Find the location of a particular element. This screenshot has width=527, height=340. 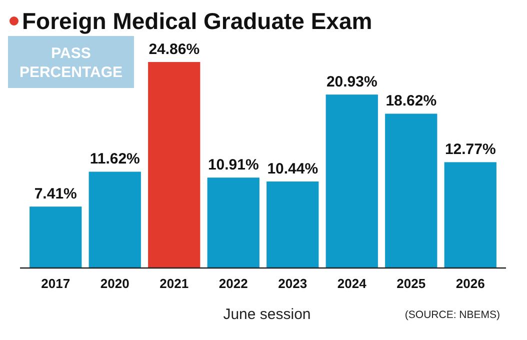

data-label: 10.91% is located at coordinates (233, 165).